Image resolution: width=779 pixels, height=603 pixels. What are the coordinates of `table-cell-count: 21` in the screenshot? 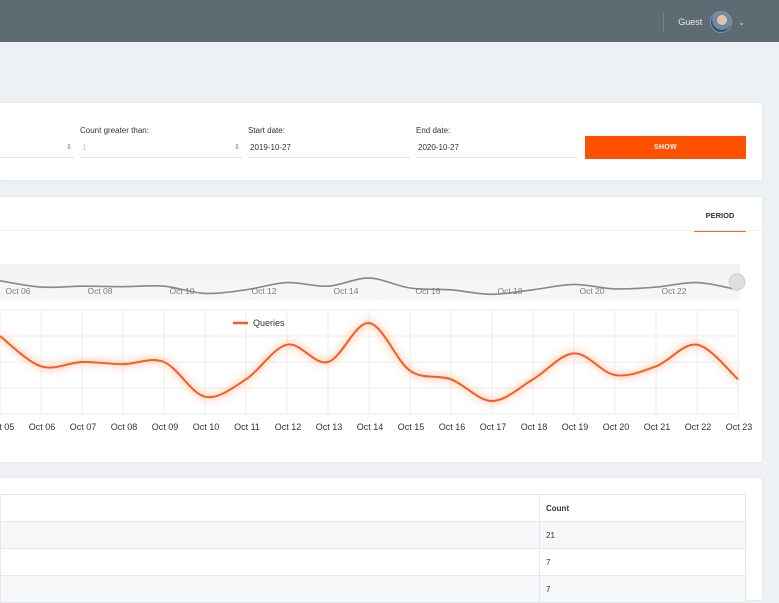 It's located at (642, 535).